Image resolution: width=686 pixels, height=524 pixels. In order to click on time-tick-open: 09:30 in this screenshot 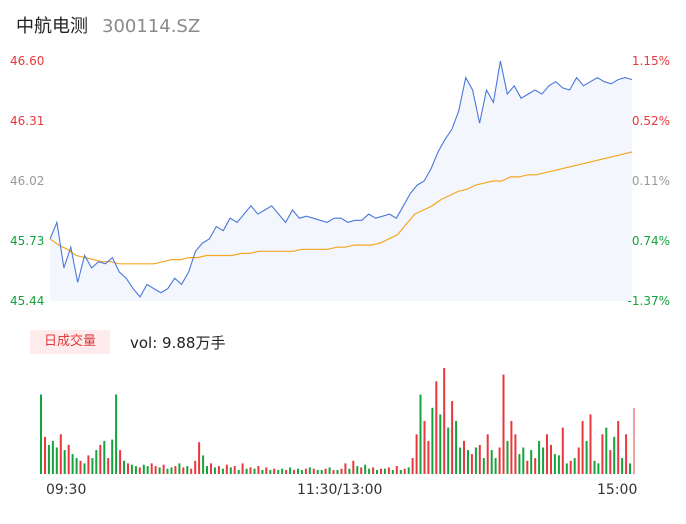, I will do `click(66, 490)`.